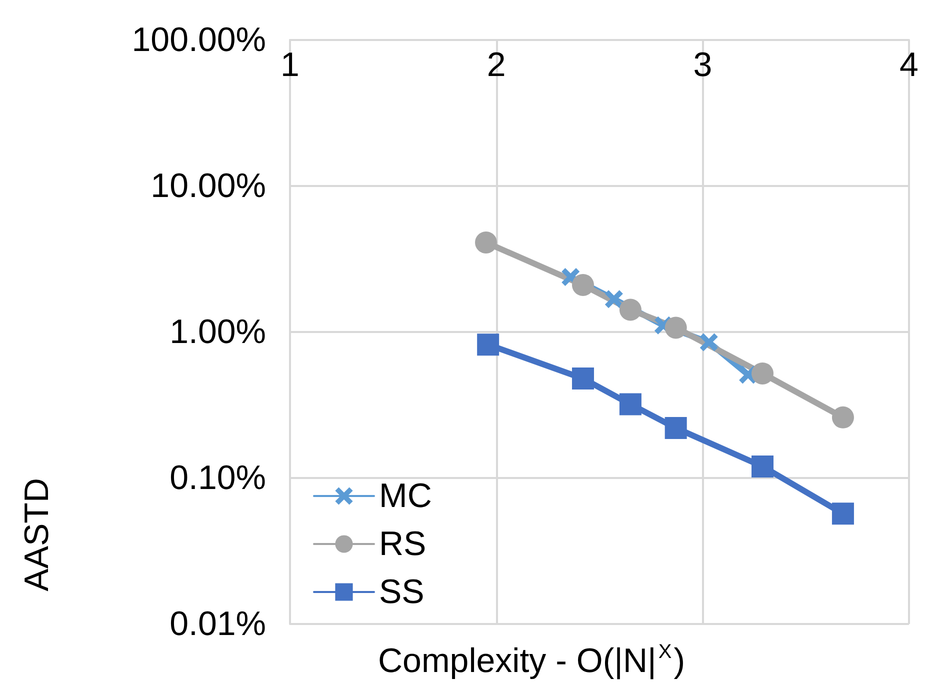 The height and width of the screenshot is (695, 933). I want to click on x-tick-label: 3, so click(702, 65).